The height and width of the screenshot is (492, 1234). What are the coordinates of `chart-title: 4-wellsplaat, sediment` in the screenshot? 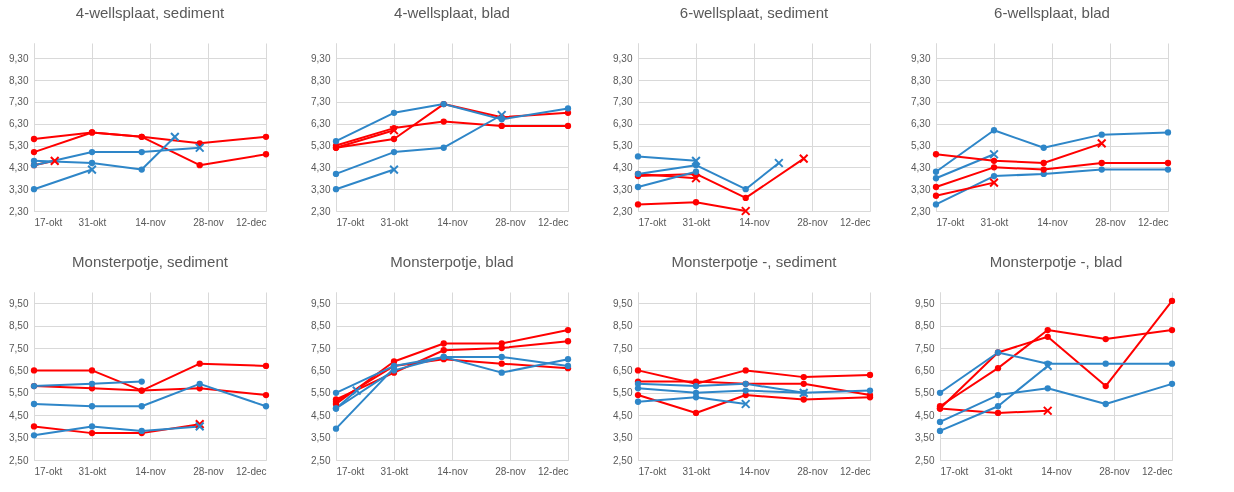 It's located at (150, 12).